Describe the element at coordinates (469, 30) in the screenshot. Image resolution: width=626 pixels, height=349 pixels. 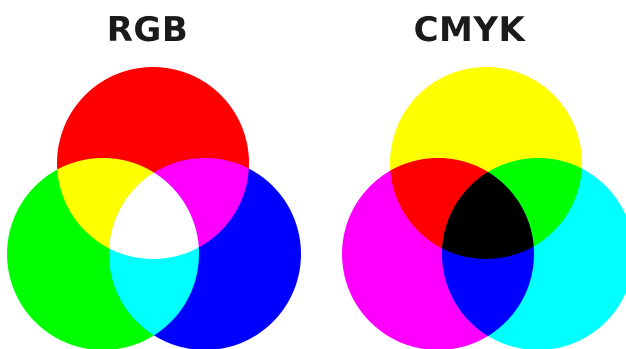
I see `cmyk-title: CMYK` at that location.